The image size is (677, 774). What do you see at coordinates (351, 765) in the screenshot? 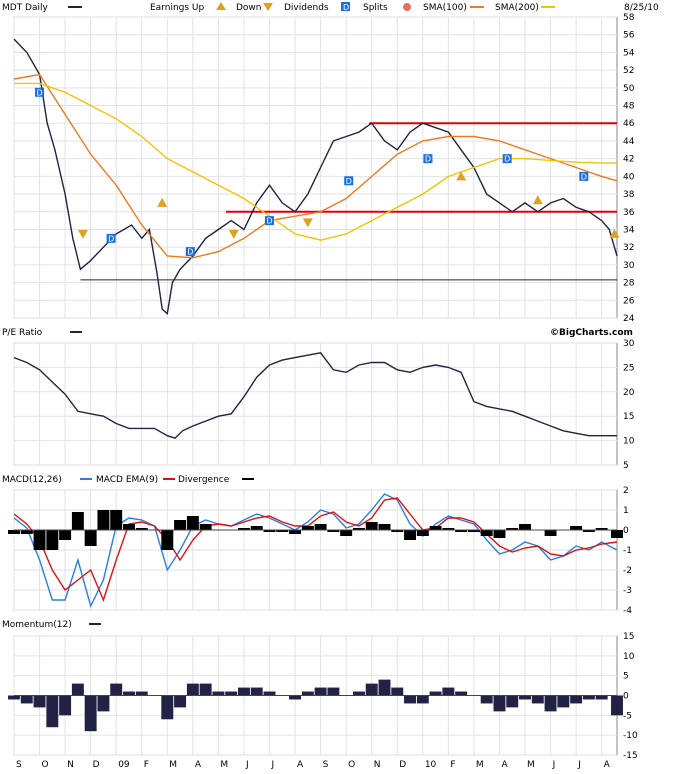
I see `x-tick-label: O` at bounding box center [351, 765].